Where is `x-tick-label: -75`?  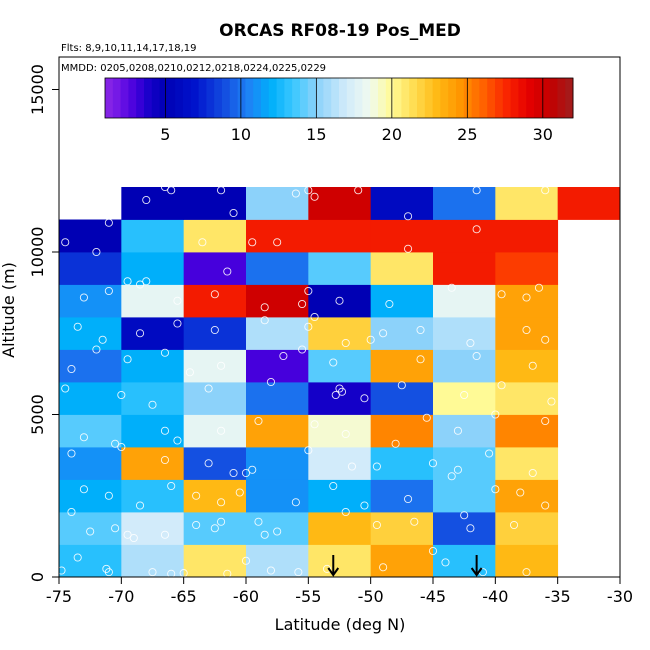 x-tick-label: -75 is located at coordinates (59, 596).